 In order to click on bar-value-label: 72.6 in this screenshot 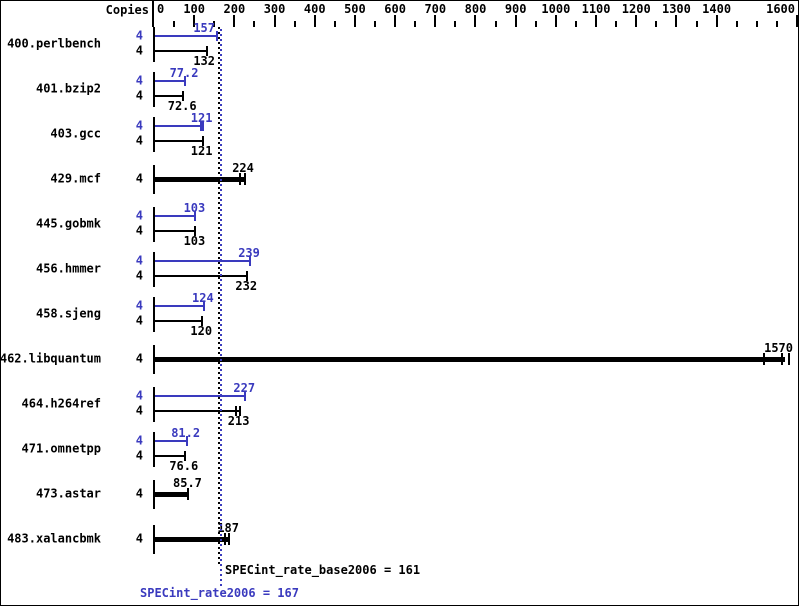, I will do `click(182, 106)`.